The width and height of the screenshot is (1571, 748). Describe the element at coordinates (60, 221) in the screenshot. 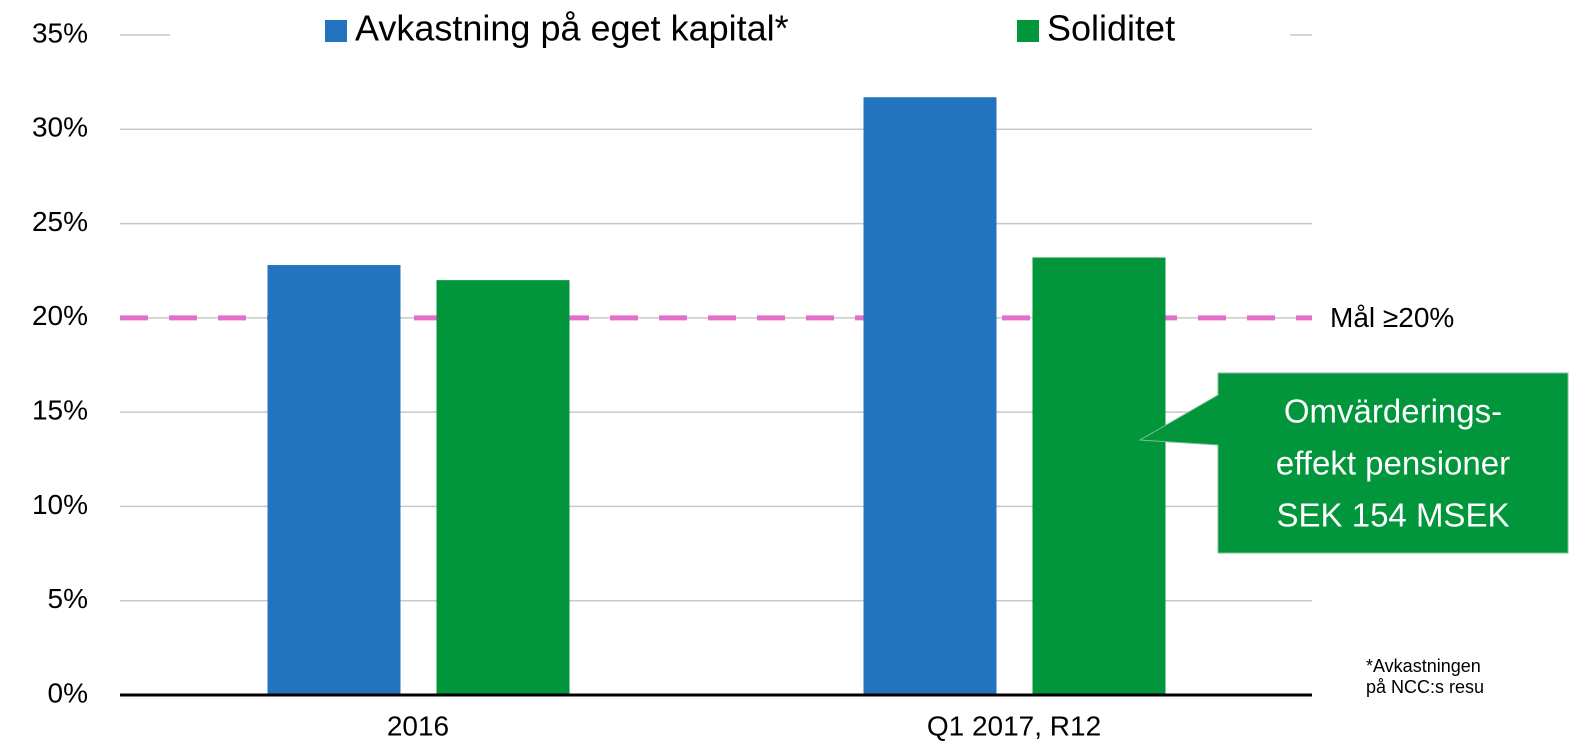

I see `y-tick-label: 25%` at that location.